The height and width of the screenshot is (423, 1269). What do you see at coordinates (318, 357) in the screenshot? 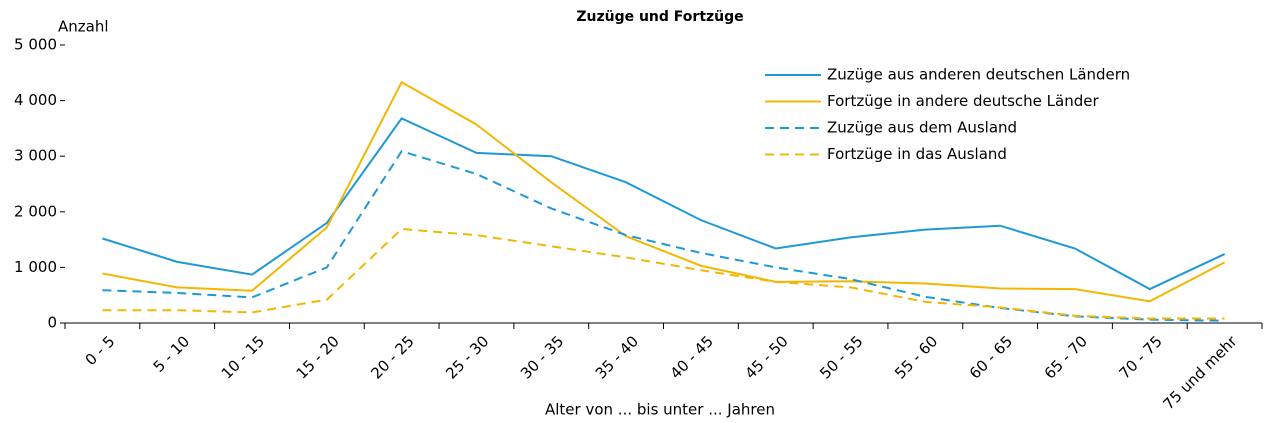
I see `x-tick-label: 15 - 20` at bounding box center [318, 357].